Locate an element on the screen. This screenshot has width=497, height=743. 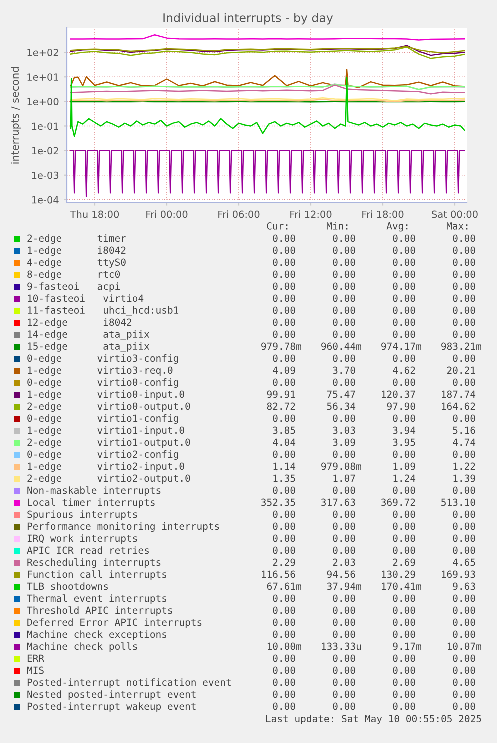
y-tick-label: 1e-03 is located at coordinates (45, 176).